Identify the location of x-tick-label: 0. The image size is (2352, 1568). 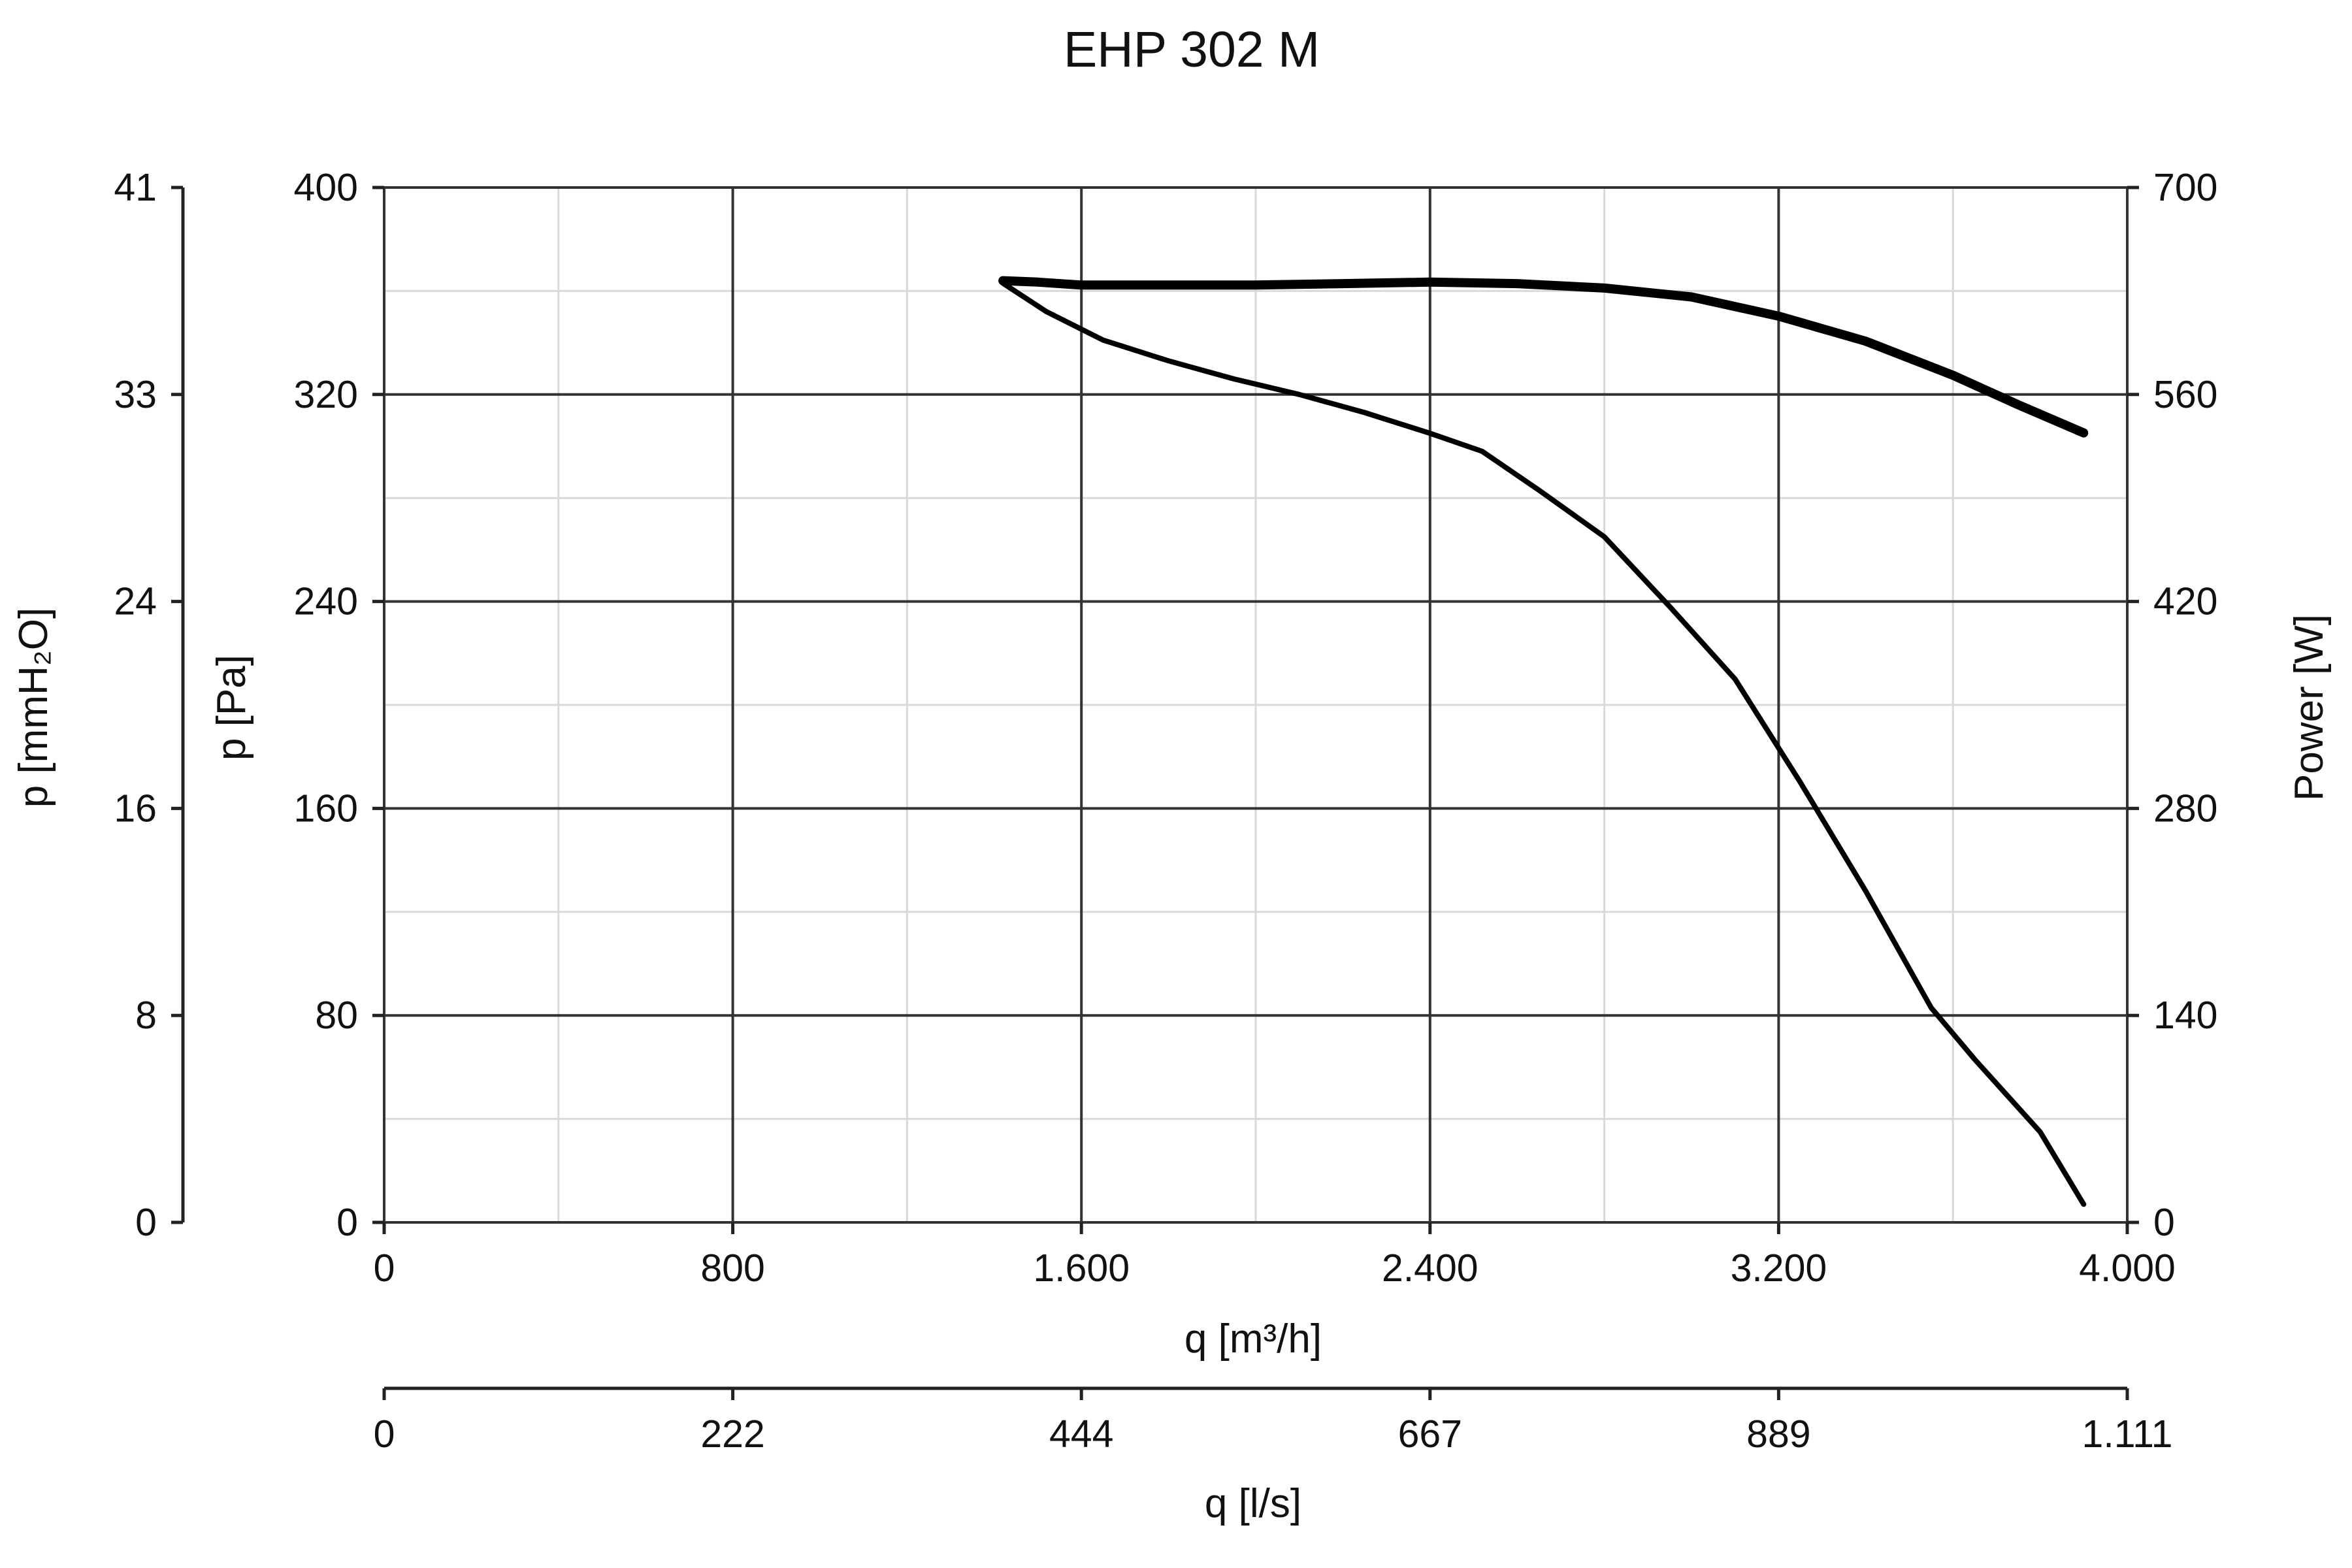
(384, 1268).